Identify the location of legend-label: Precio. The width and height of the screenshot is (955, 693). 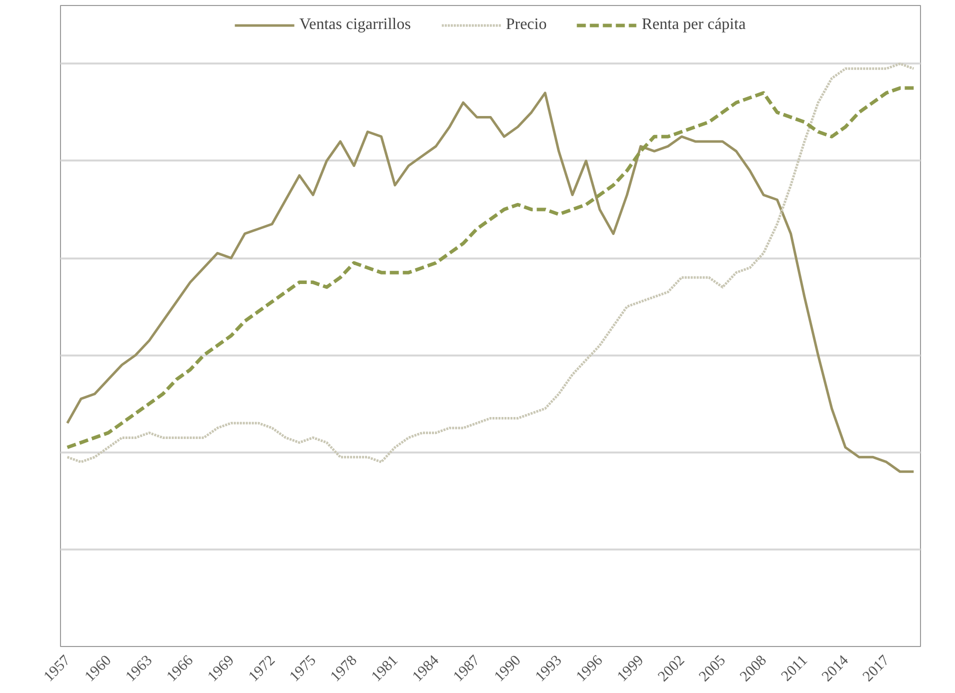
(526, 25).